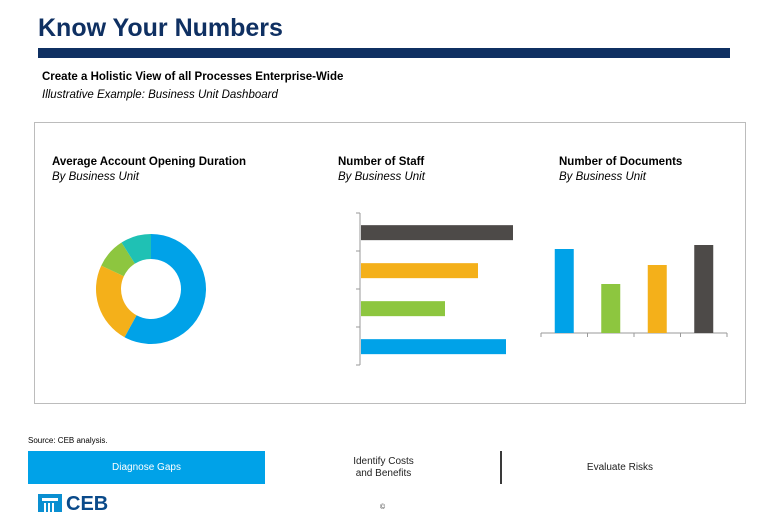  Describe the element at coordinates (68, 440) in the screenshot. I see `source-note: Source: CEB analysis.` at that location.